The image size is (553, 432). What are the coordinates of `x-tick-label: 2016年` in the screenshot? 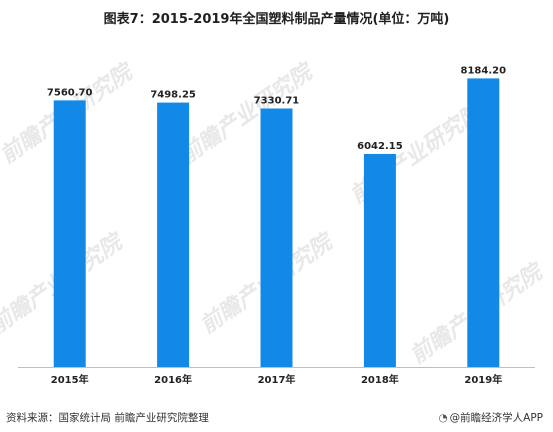 It's located at (173, 379).